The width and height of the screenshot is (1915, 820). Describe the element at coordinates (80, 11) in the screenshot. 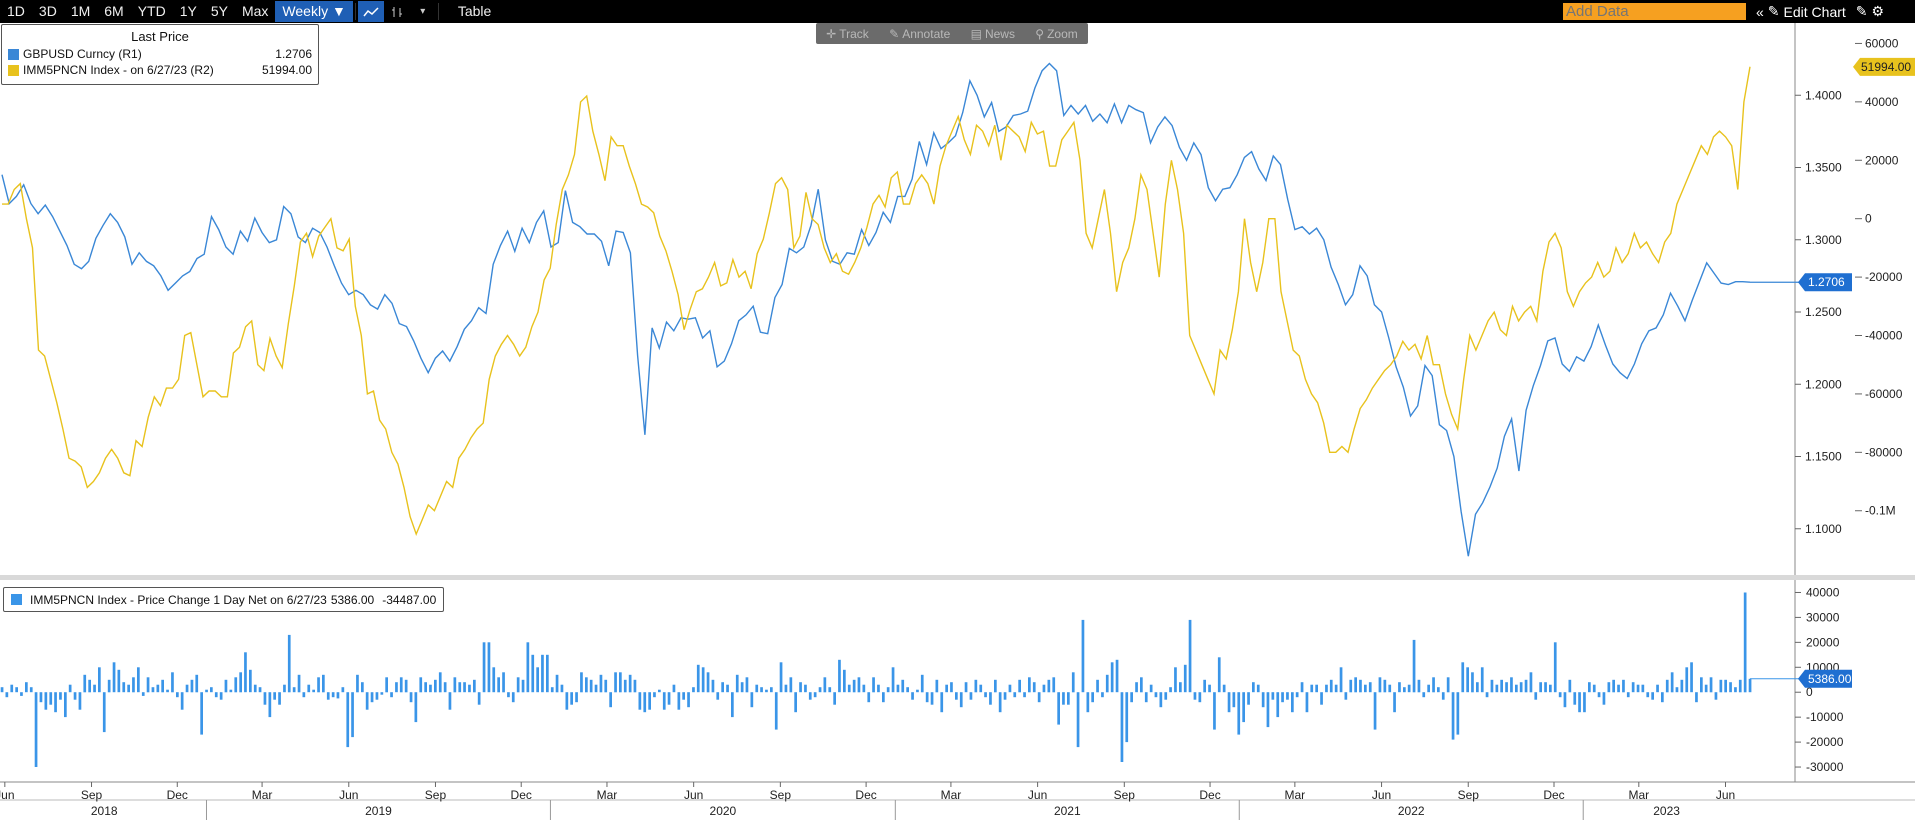

I see `range-button-1m: 1M` at that location.